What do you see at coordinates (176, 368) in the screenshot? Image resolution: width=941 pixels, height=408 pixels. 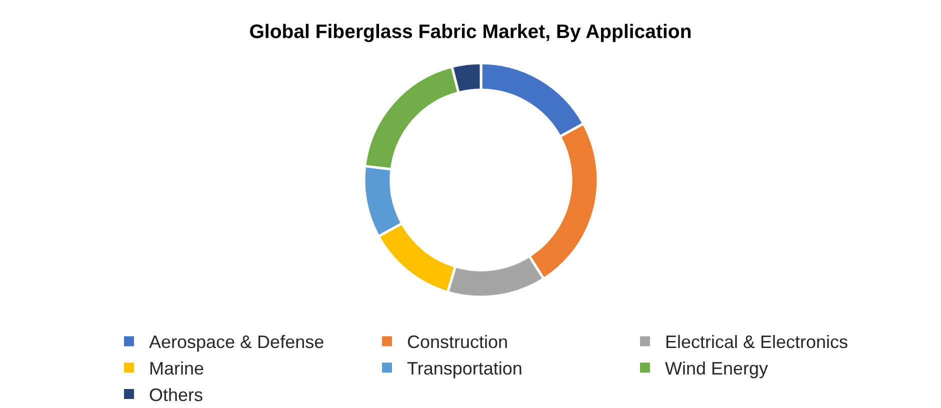 I see `legend-label: Marine` at bounding box center [176, 368].